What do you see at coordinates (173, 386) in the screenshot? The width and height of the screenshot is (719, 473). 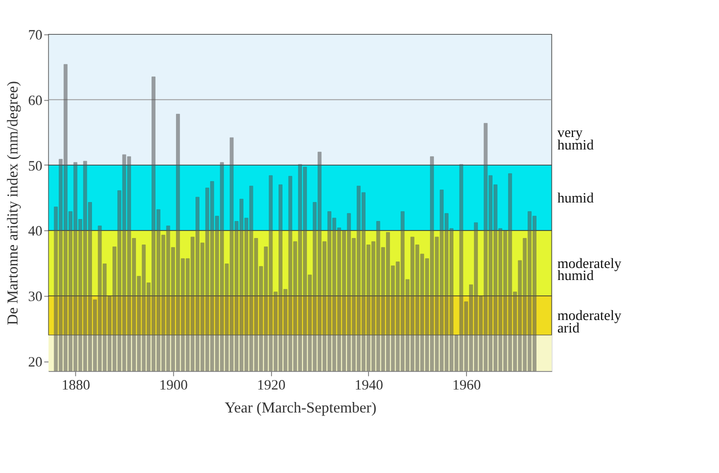 I see `x-tick-label: 1900` at bounding box center [173, 386].